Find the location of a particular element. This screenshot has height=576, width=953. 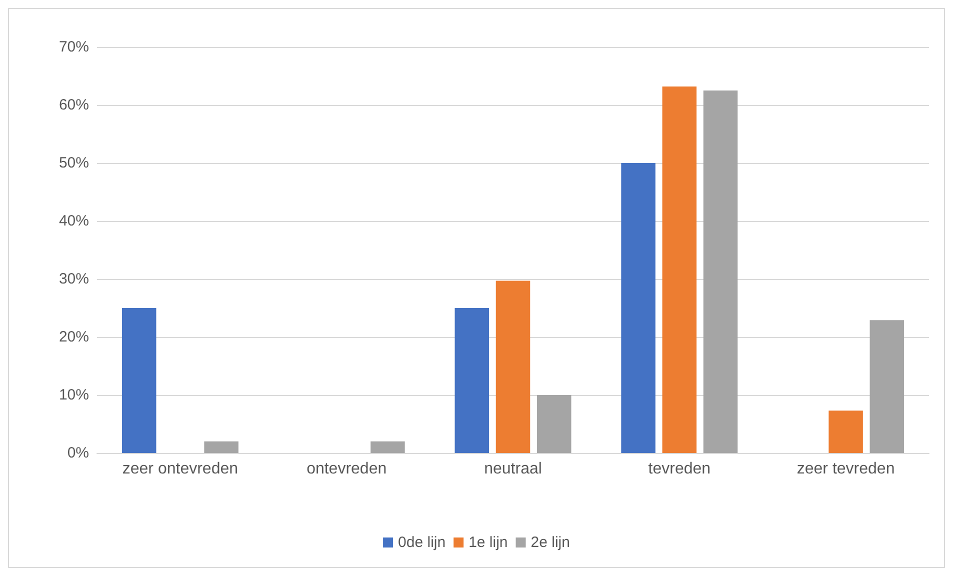

y-tick-label: 0% is located at coordinates (78, 453).